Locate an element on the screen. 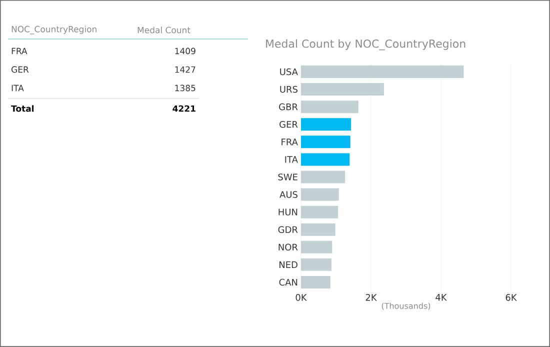 The image size is (550, 347). data-label: 1409 is located at coordinates (185, 51).